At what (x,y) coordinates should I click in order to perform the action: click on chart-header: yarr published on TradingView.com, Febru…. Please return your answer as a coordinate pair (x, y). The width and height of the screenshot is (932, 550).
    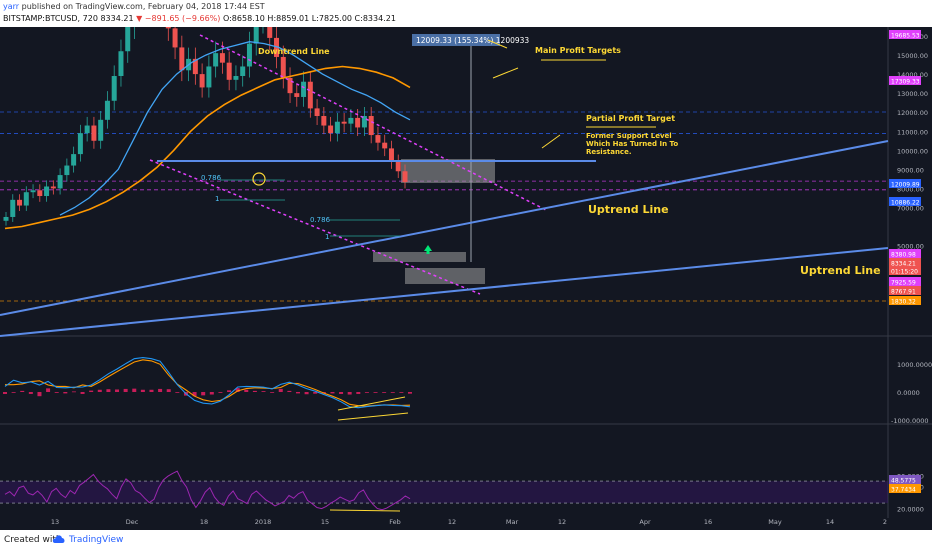
    Looking at the image, I should click on (466, 13).